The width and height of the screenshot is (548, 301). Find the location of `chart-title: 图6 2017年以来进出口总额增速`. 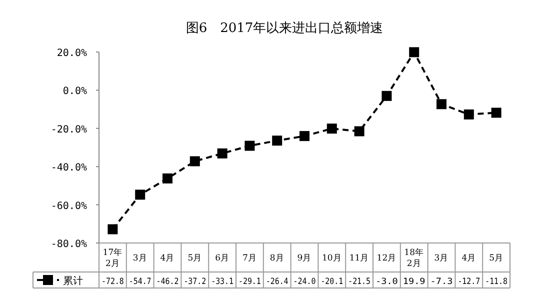

chart-title: 图6 2017年以来进出口总额增速 is located at coordinates (285, 28).